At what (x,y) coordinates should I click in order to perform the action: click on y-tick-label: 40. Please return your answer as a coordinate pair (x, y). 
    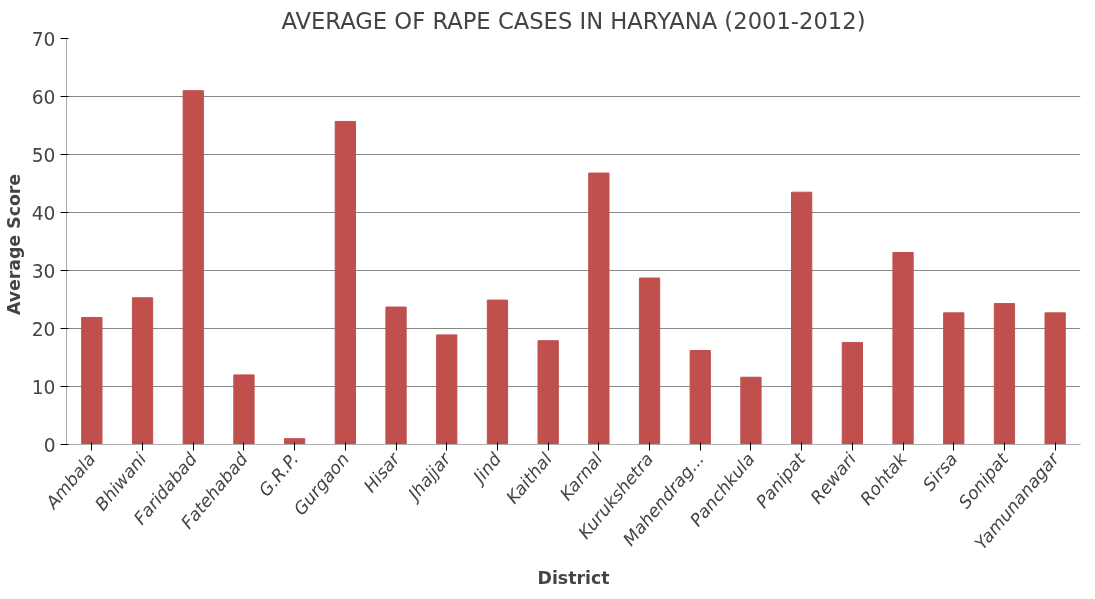
    Looking at the image, I should click on (43, 213).